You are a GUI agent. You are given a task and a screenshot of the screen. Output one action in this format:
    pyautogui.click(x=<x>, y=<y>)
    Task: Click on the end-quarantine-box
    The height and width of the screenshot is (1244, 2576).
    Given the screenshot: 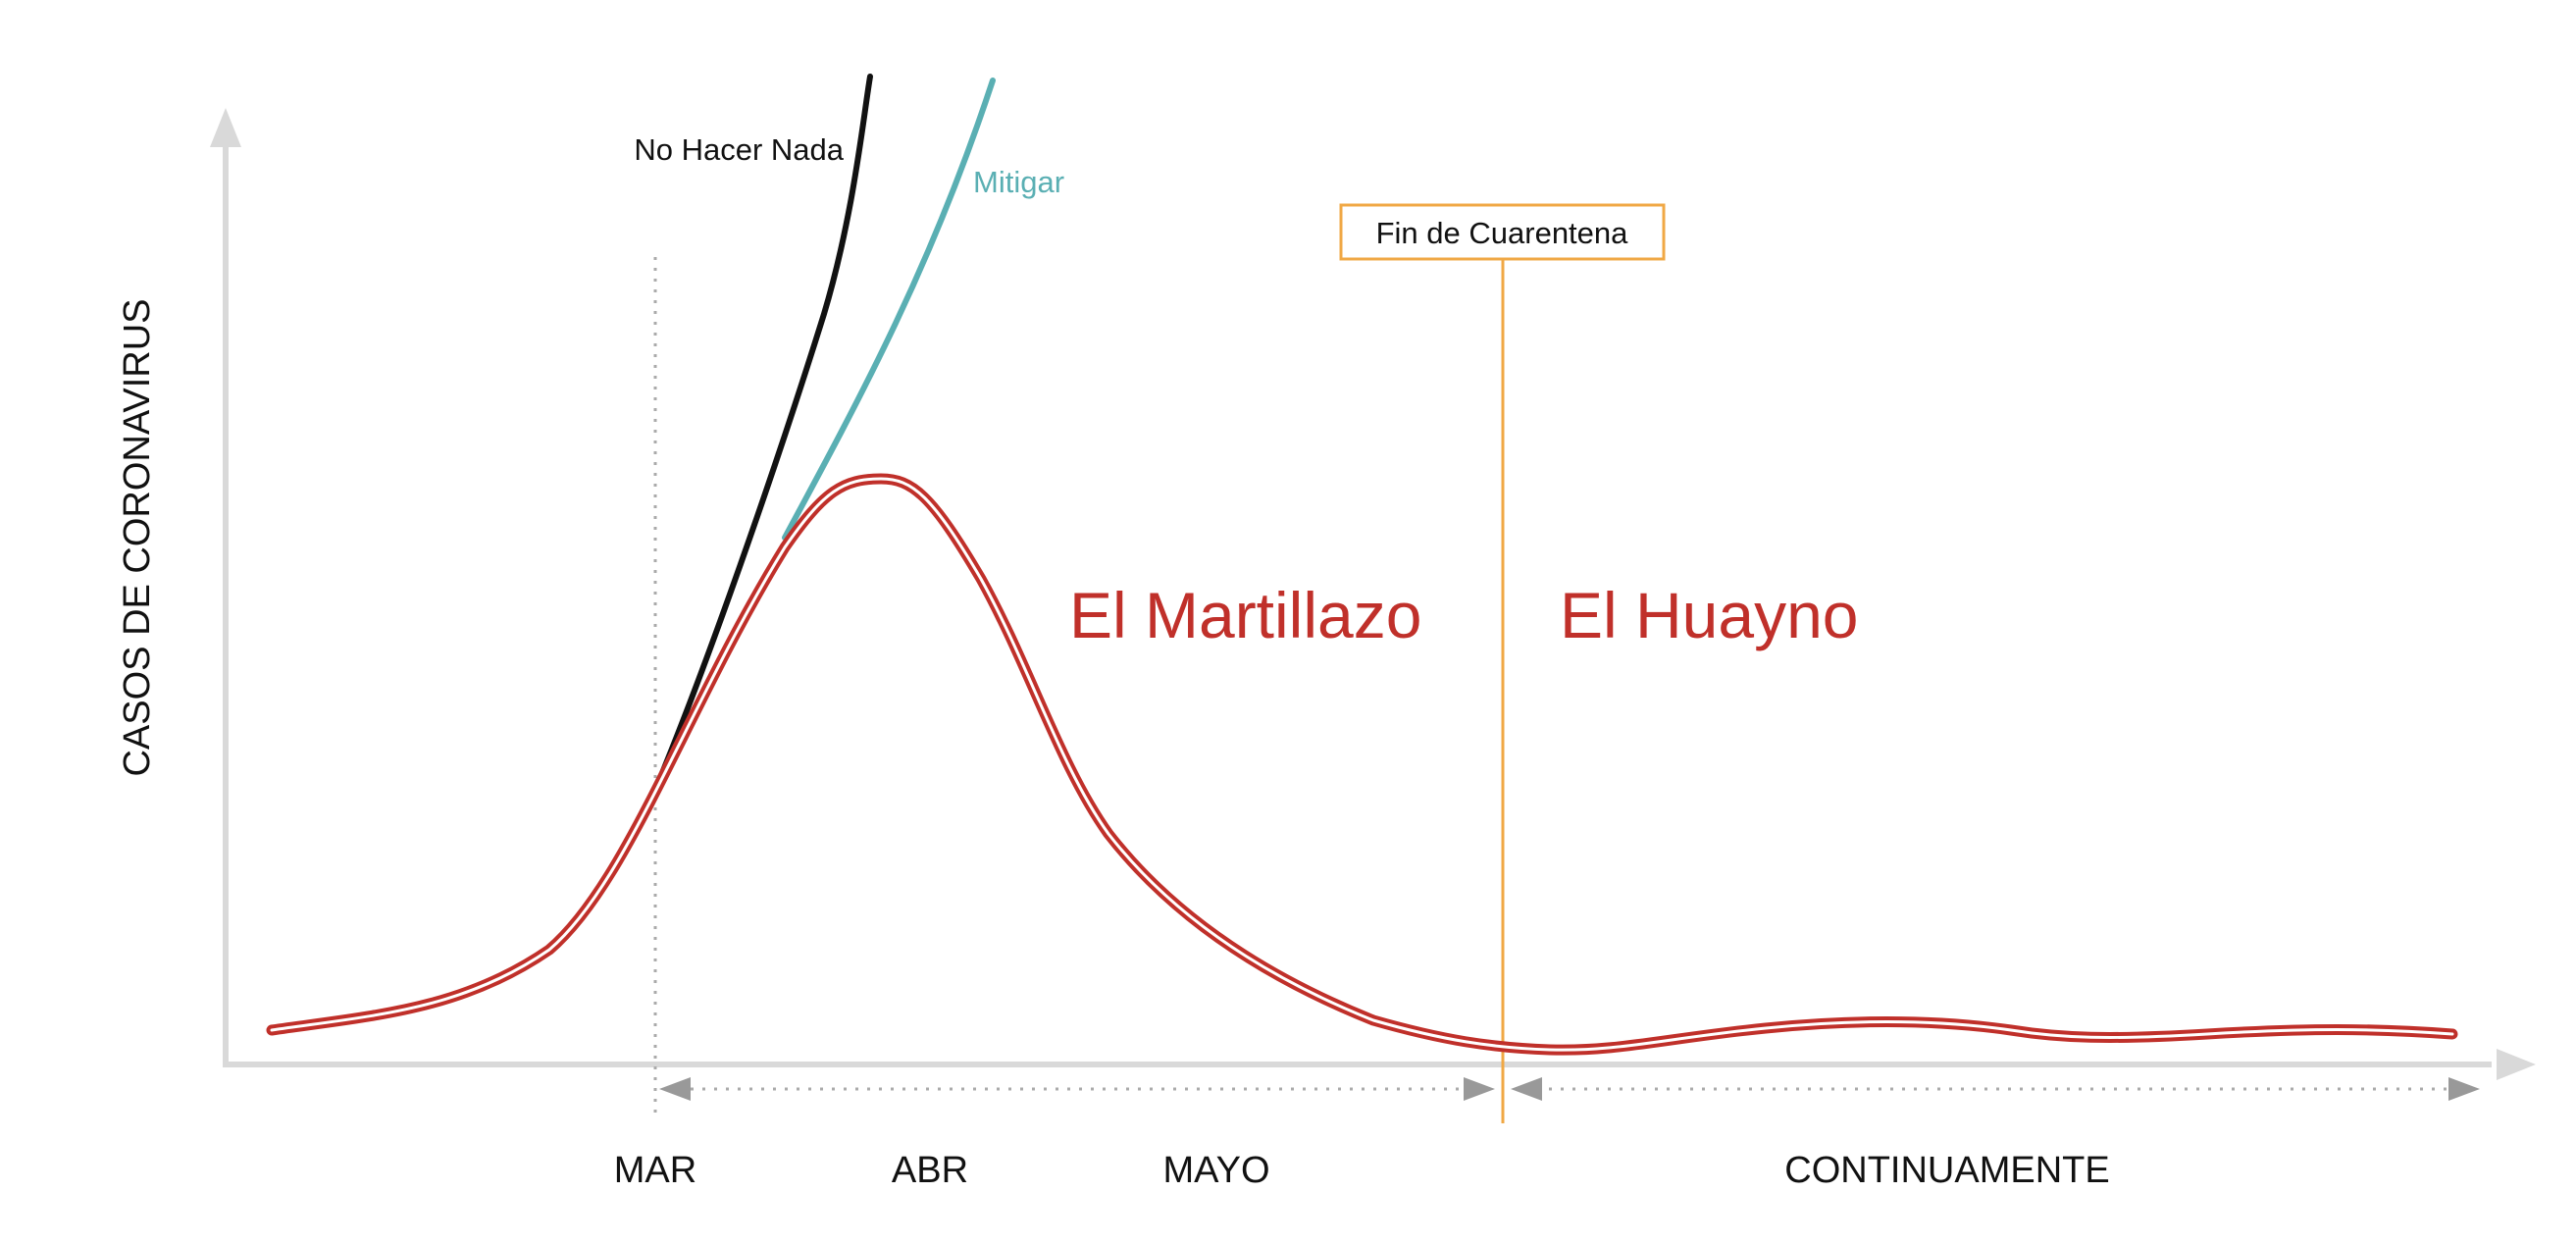 What is the action you would take?
    pyautogui.click(x=1502, y=232)
    